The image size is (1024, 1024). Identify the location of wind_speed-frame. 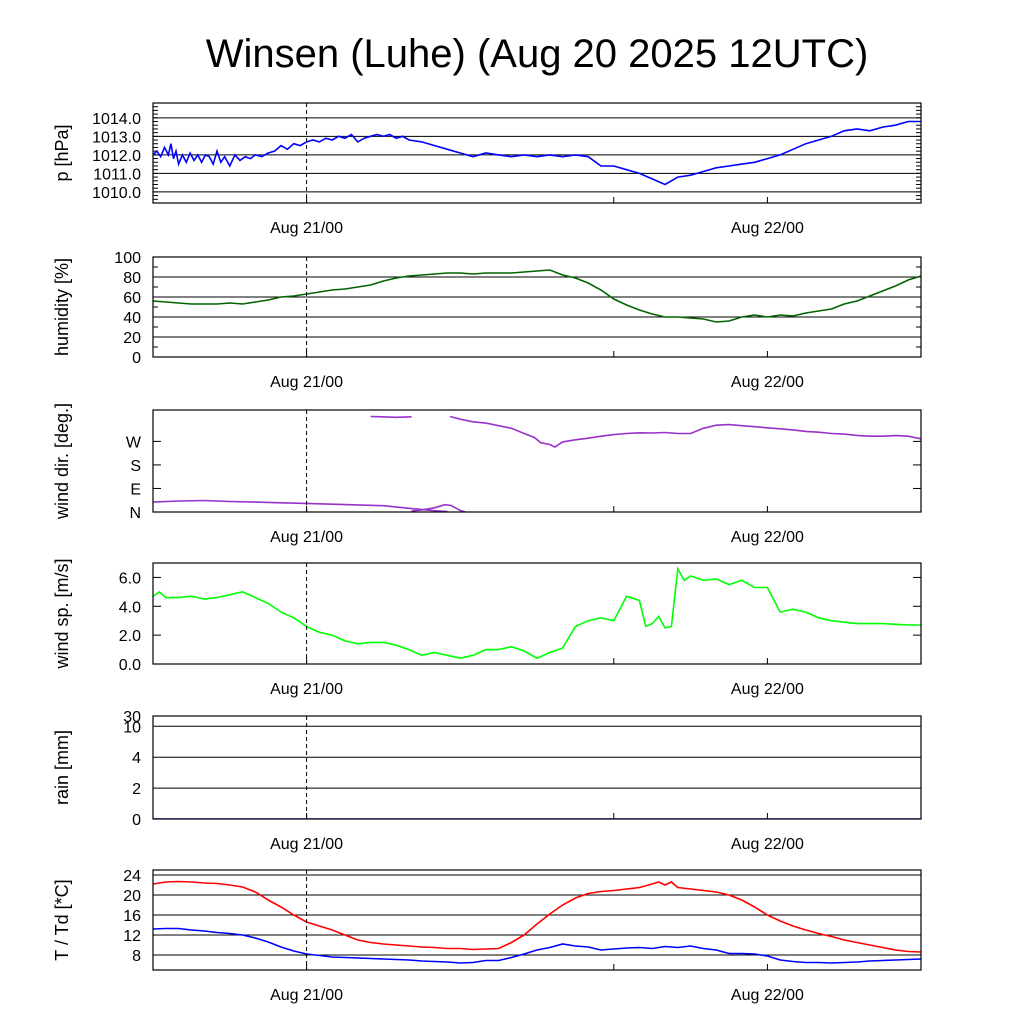
(537, 613).